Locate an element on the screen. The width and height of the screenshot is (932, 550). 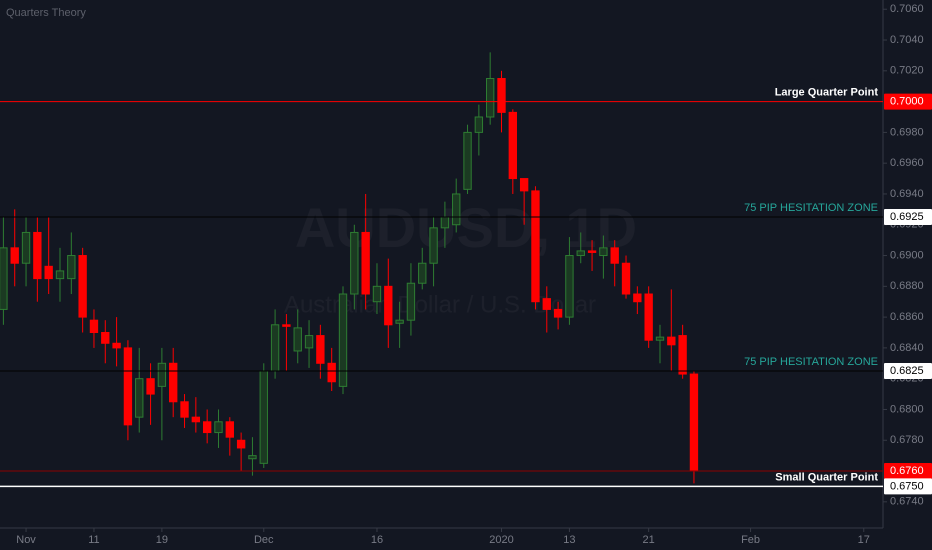
price-tag-label: 0.7000 is located at coordinates (907, 102).